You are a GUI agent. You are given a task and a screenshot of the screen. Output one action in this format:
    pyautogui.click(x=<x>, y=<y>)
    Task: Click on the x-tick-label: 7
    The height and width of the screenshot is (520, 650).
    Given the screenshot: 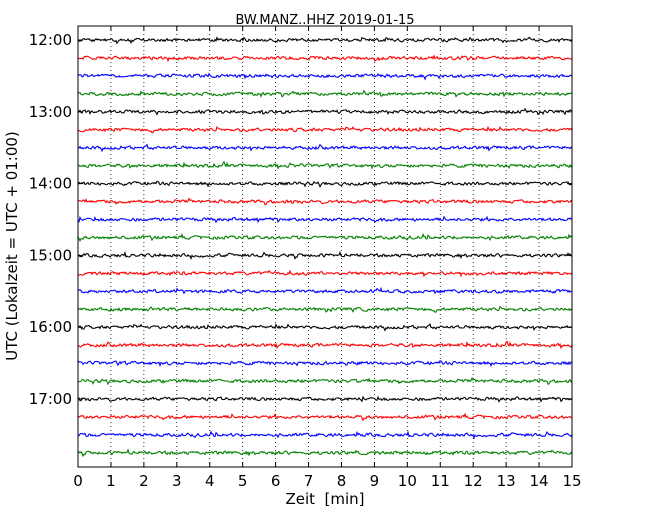 What is the action you would take?
    pyautogui.click(x=309, y=481)
    